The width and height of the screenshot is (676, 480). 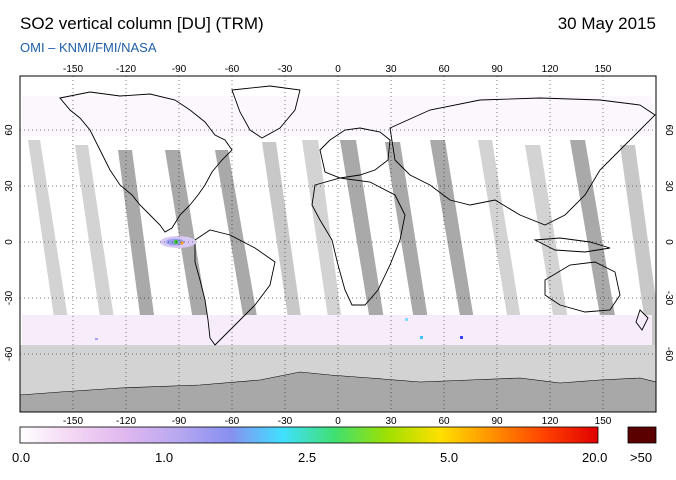 What do you see at coordinates (337, 116) in the screenshot?
I see `noise-band-north` at bounding box center [337, 116].